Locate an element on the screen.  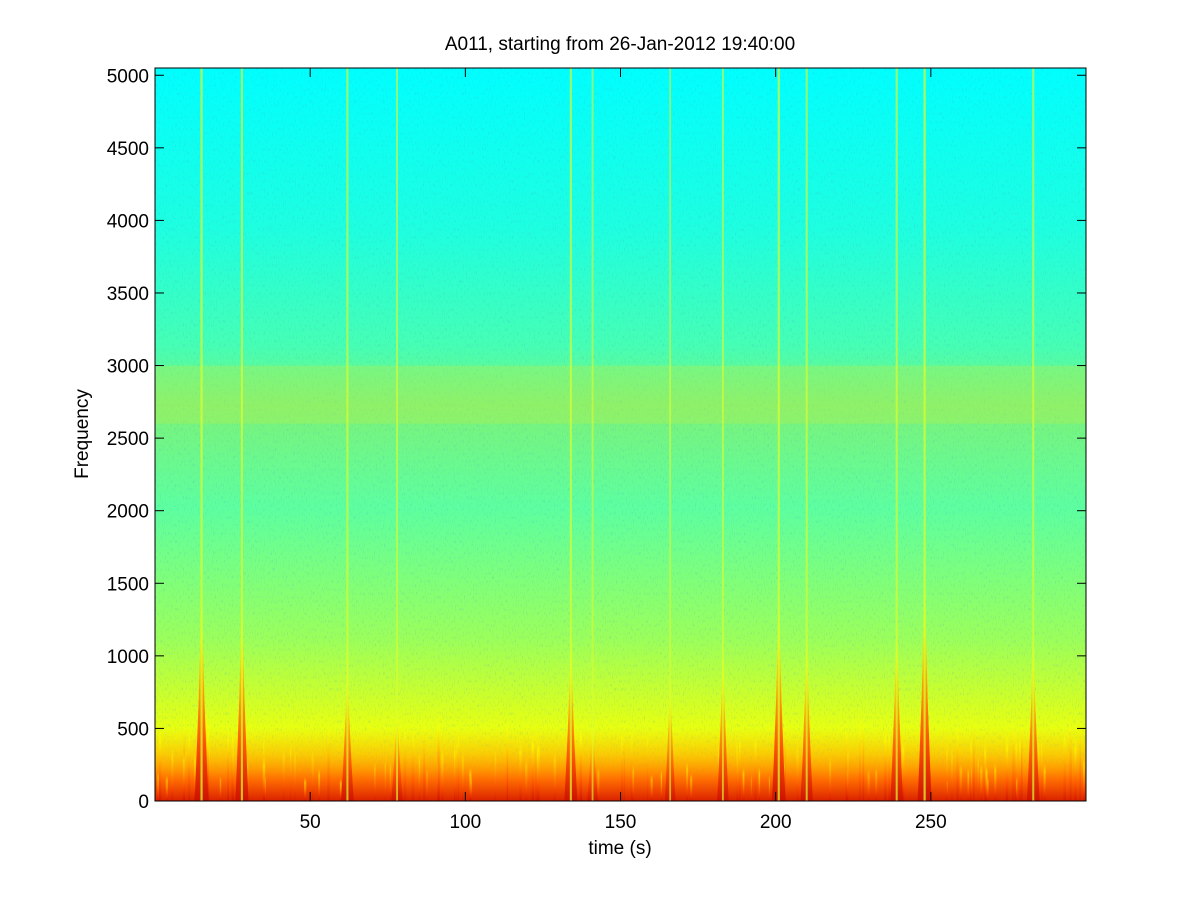
y-tick-label: 3500 is located at coordinates (128, 294).